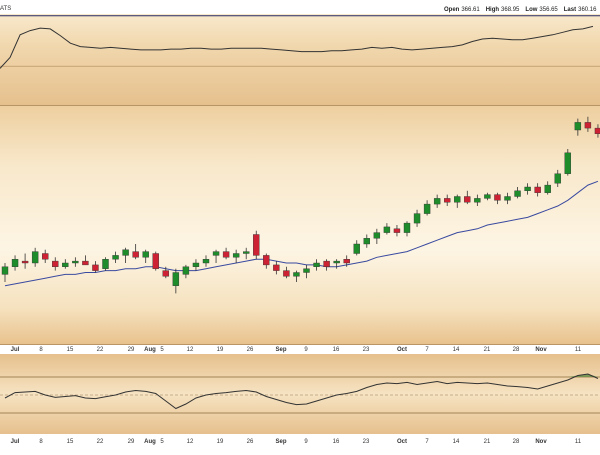  I want to click on bottom-axis-strip, so click(300, 442).